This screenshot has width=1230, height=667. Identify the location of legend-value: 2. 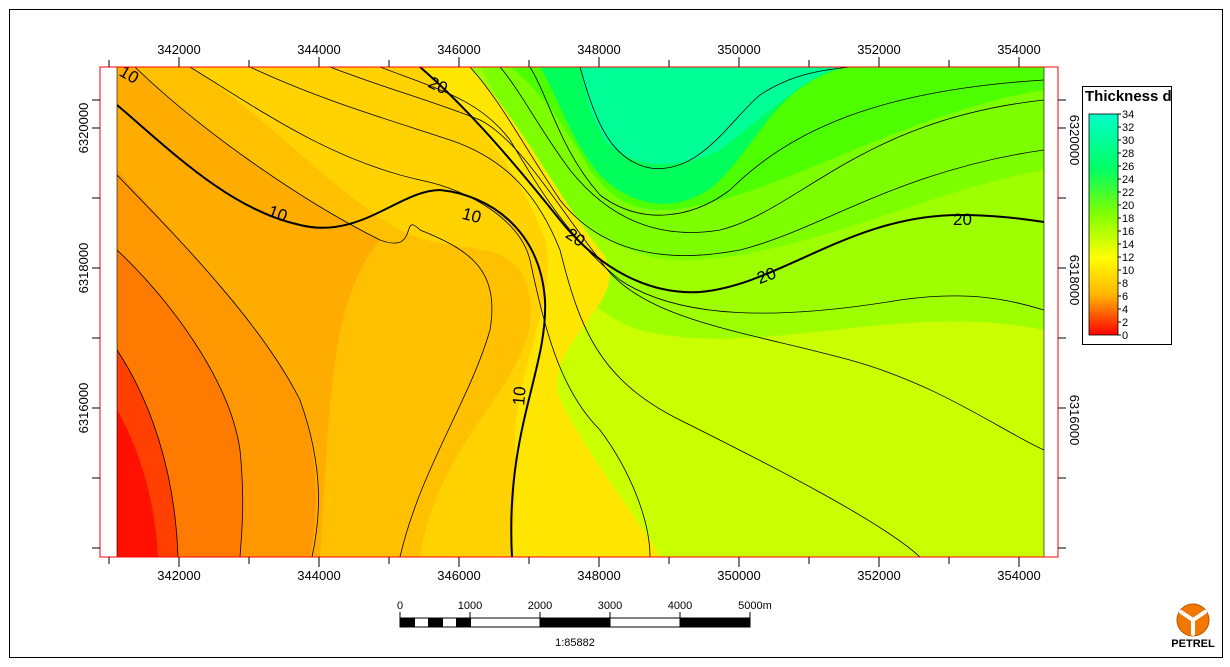
(1125, 323).